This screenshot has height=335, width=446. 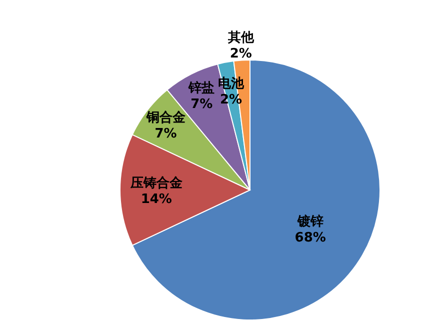 What do you see at coordinates (240, 38) in the screenshot?
I see `slice-label: 其他` at bounding box center [240, 38].